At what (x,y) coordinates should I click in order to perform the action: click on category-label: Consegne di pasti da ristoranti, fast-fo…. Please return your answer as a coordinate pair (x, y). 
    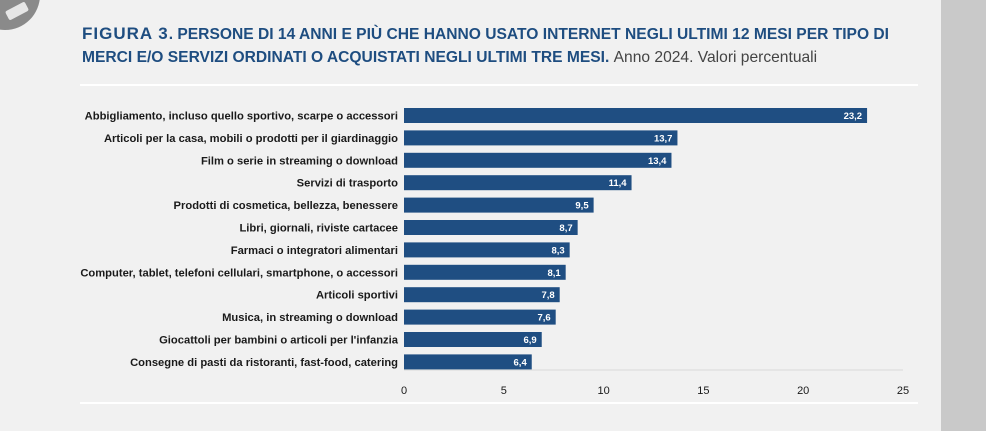
    Looking at the image, I should click on (264, 363).